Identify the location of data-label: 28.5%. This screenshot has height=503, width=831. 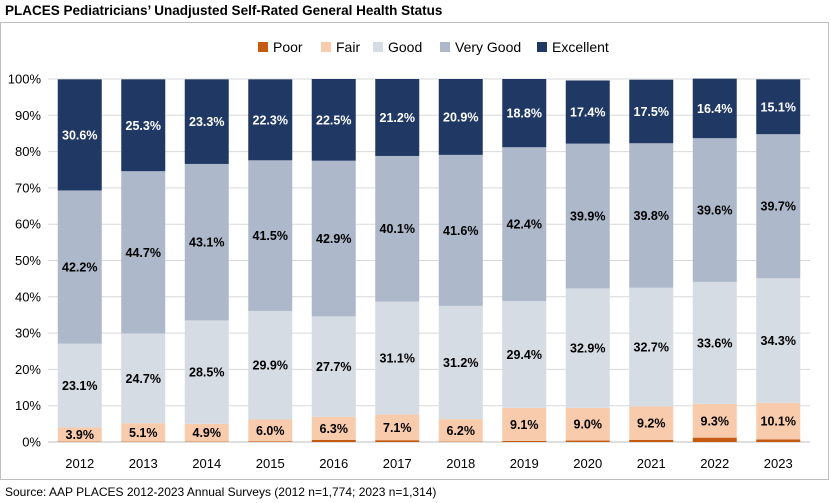
(206, 373).